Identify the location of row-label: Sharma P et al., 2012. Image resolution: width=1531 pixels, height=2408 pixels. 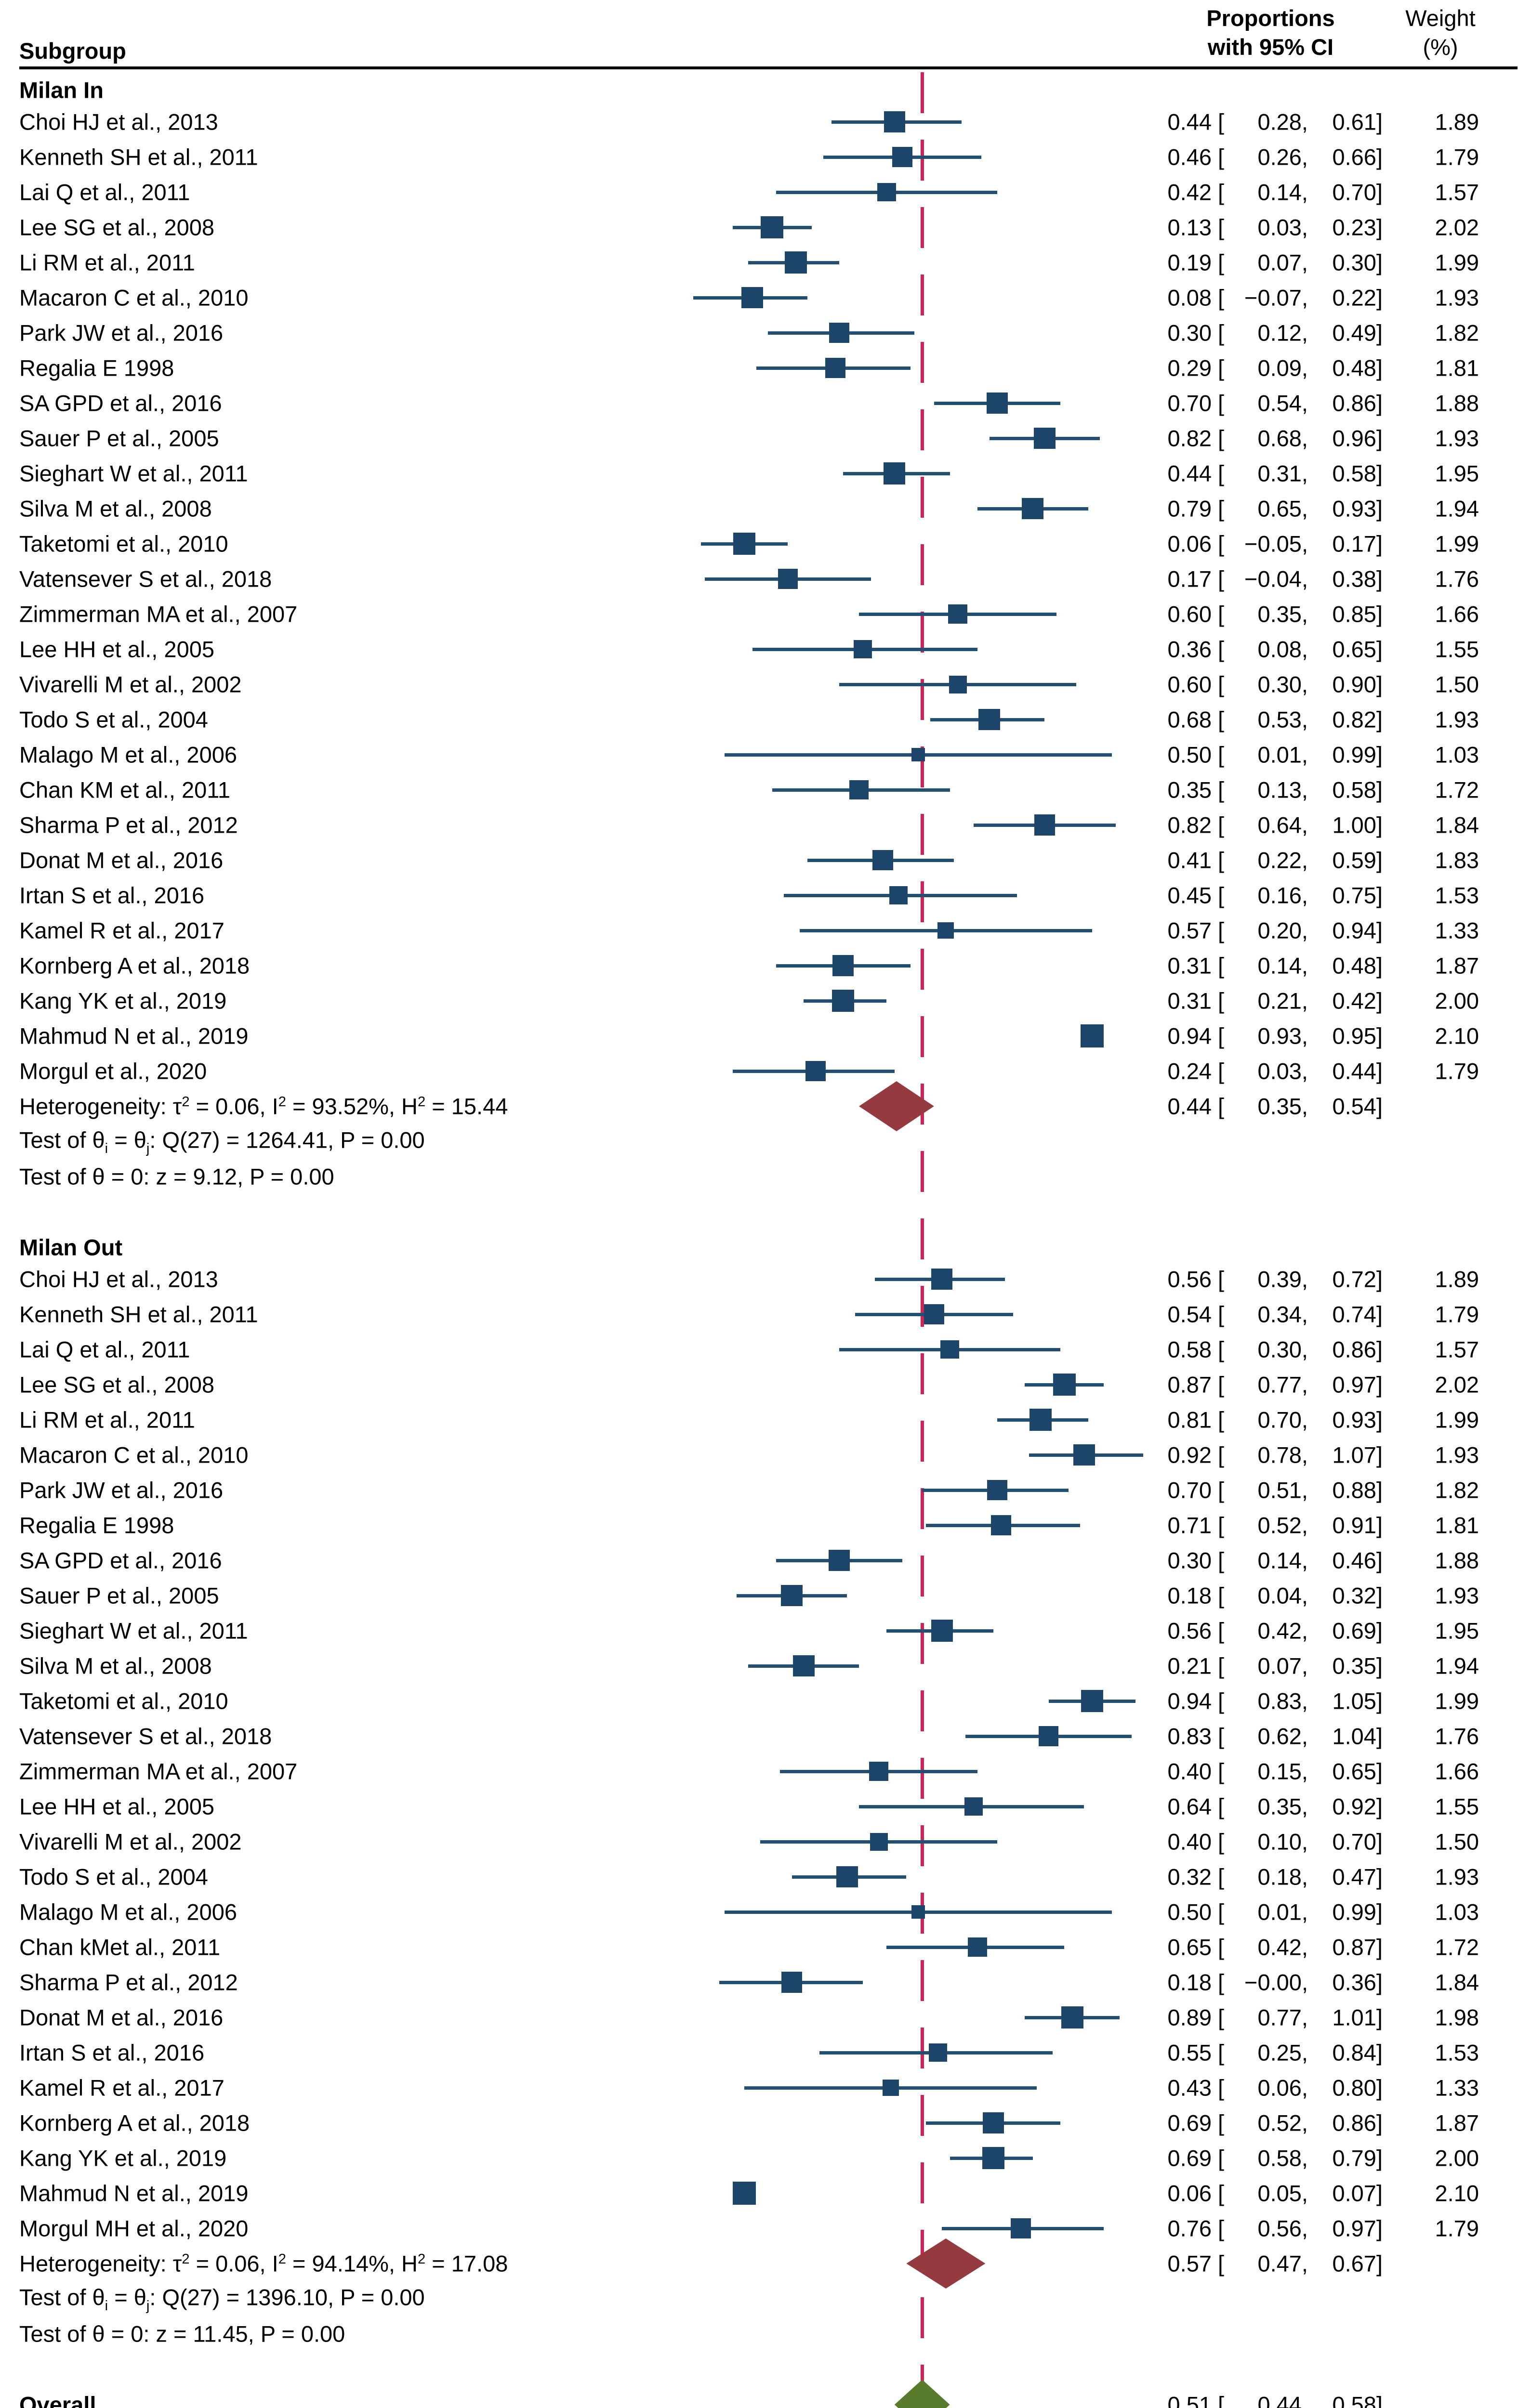
(128, 825).